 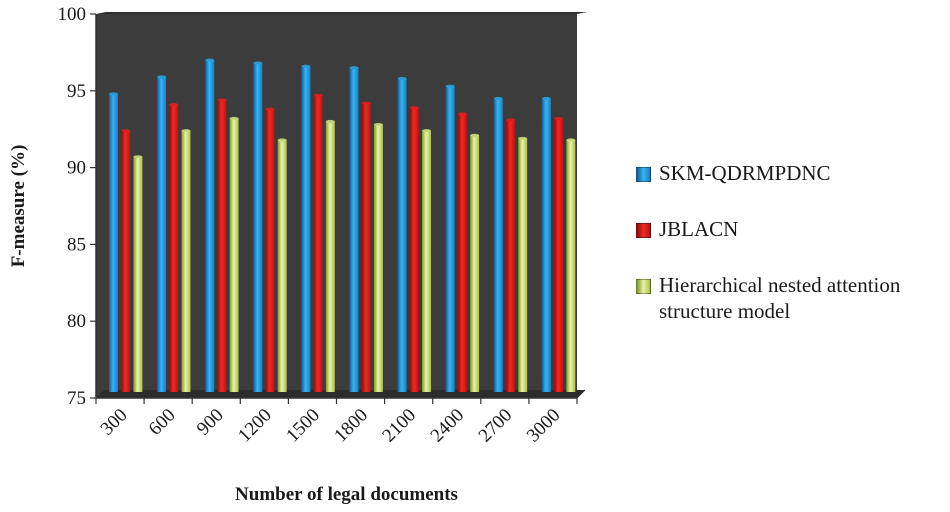 What do you see at coordinates (496, 426) in the screenshot?
I see `x-tick-label-2700: 2700` at bounding box center [496, 426].